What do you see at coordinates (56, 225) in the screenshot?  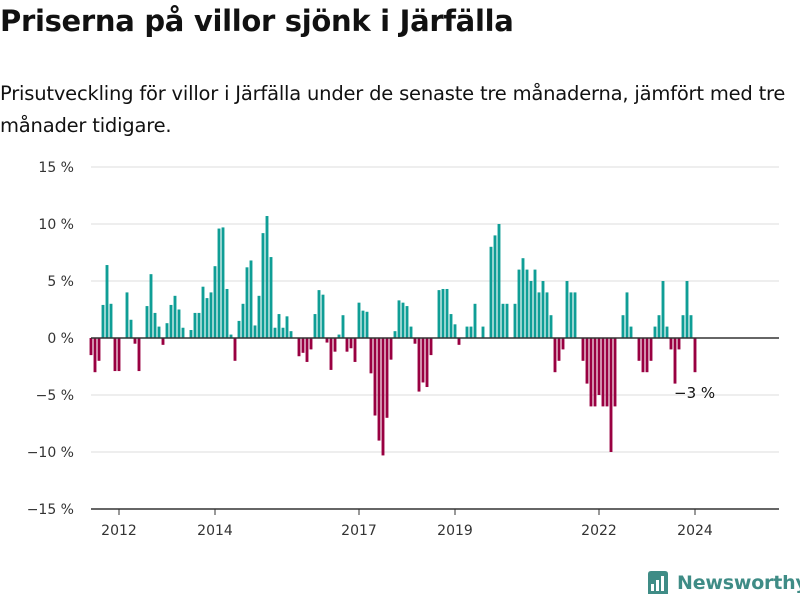 I see `y-tick-label: 10 %` at bounding box center [56, 225].